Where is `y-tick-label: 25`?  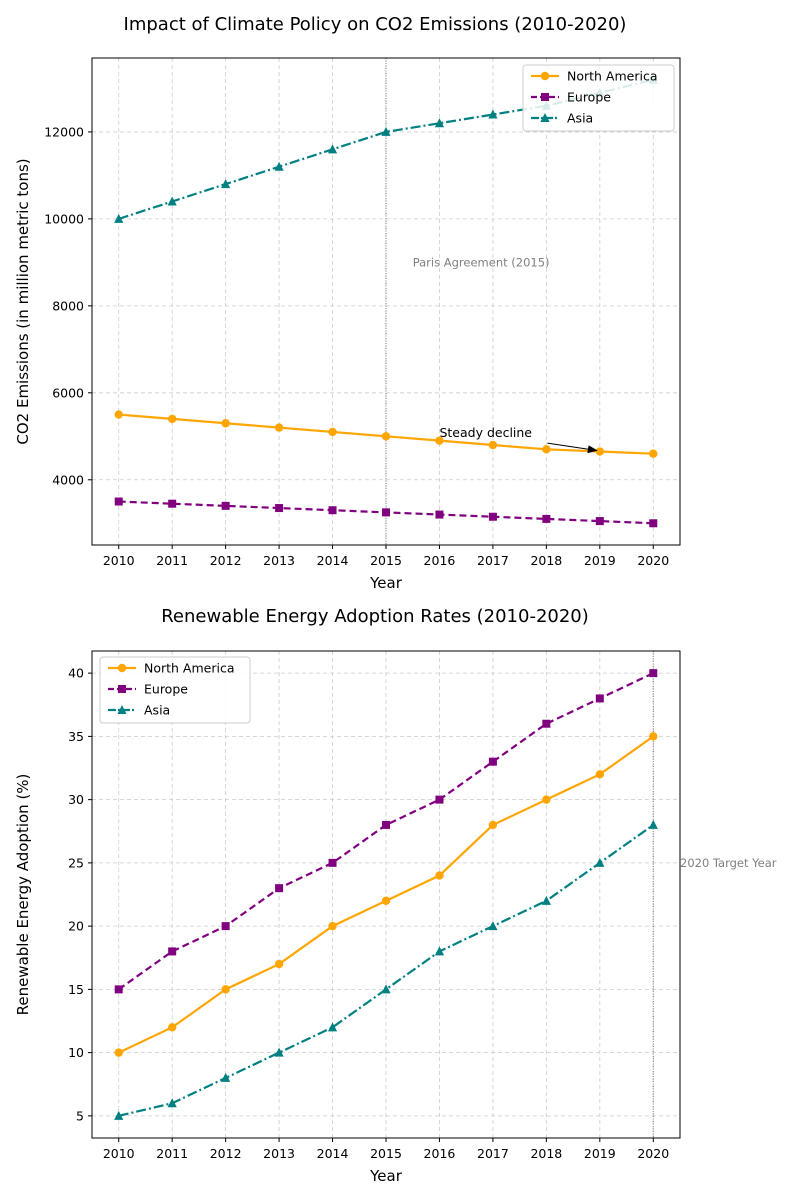
y-tick-label: 25 is located at coordinates (76, 862).